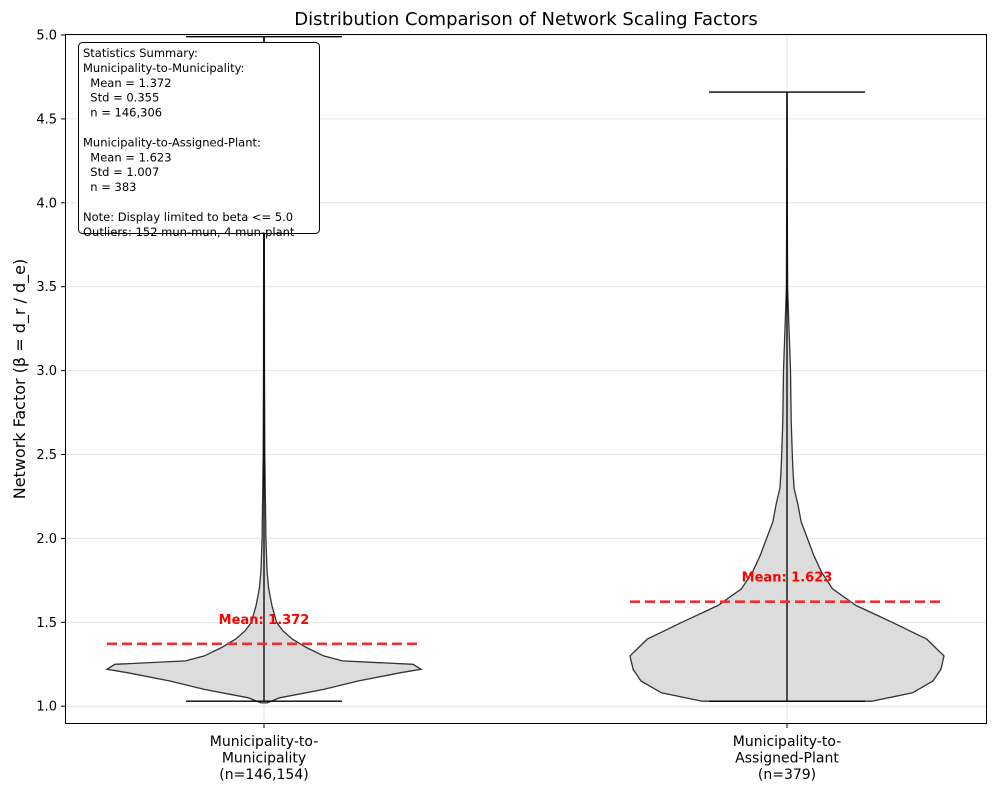 The height and width of the screenshot is (794, 997). What do you see at coordinates (121, 98) in the screenshot?
I see `stats-line: Std = 0.355` at bounding box center [121, 98].